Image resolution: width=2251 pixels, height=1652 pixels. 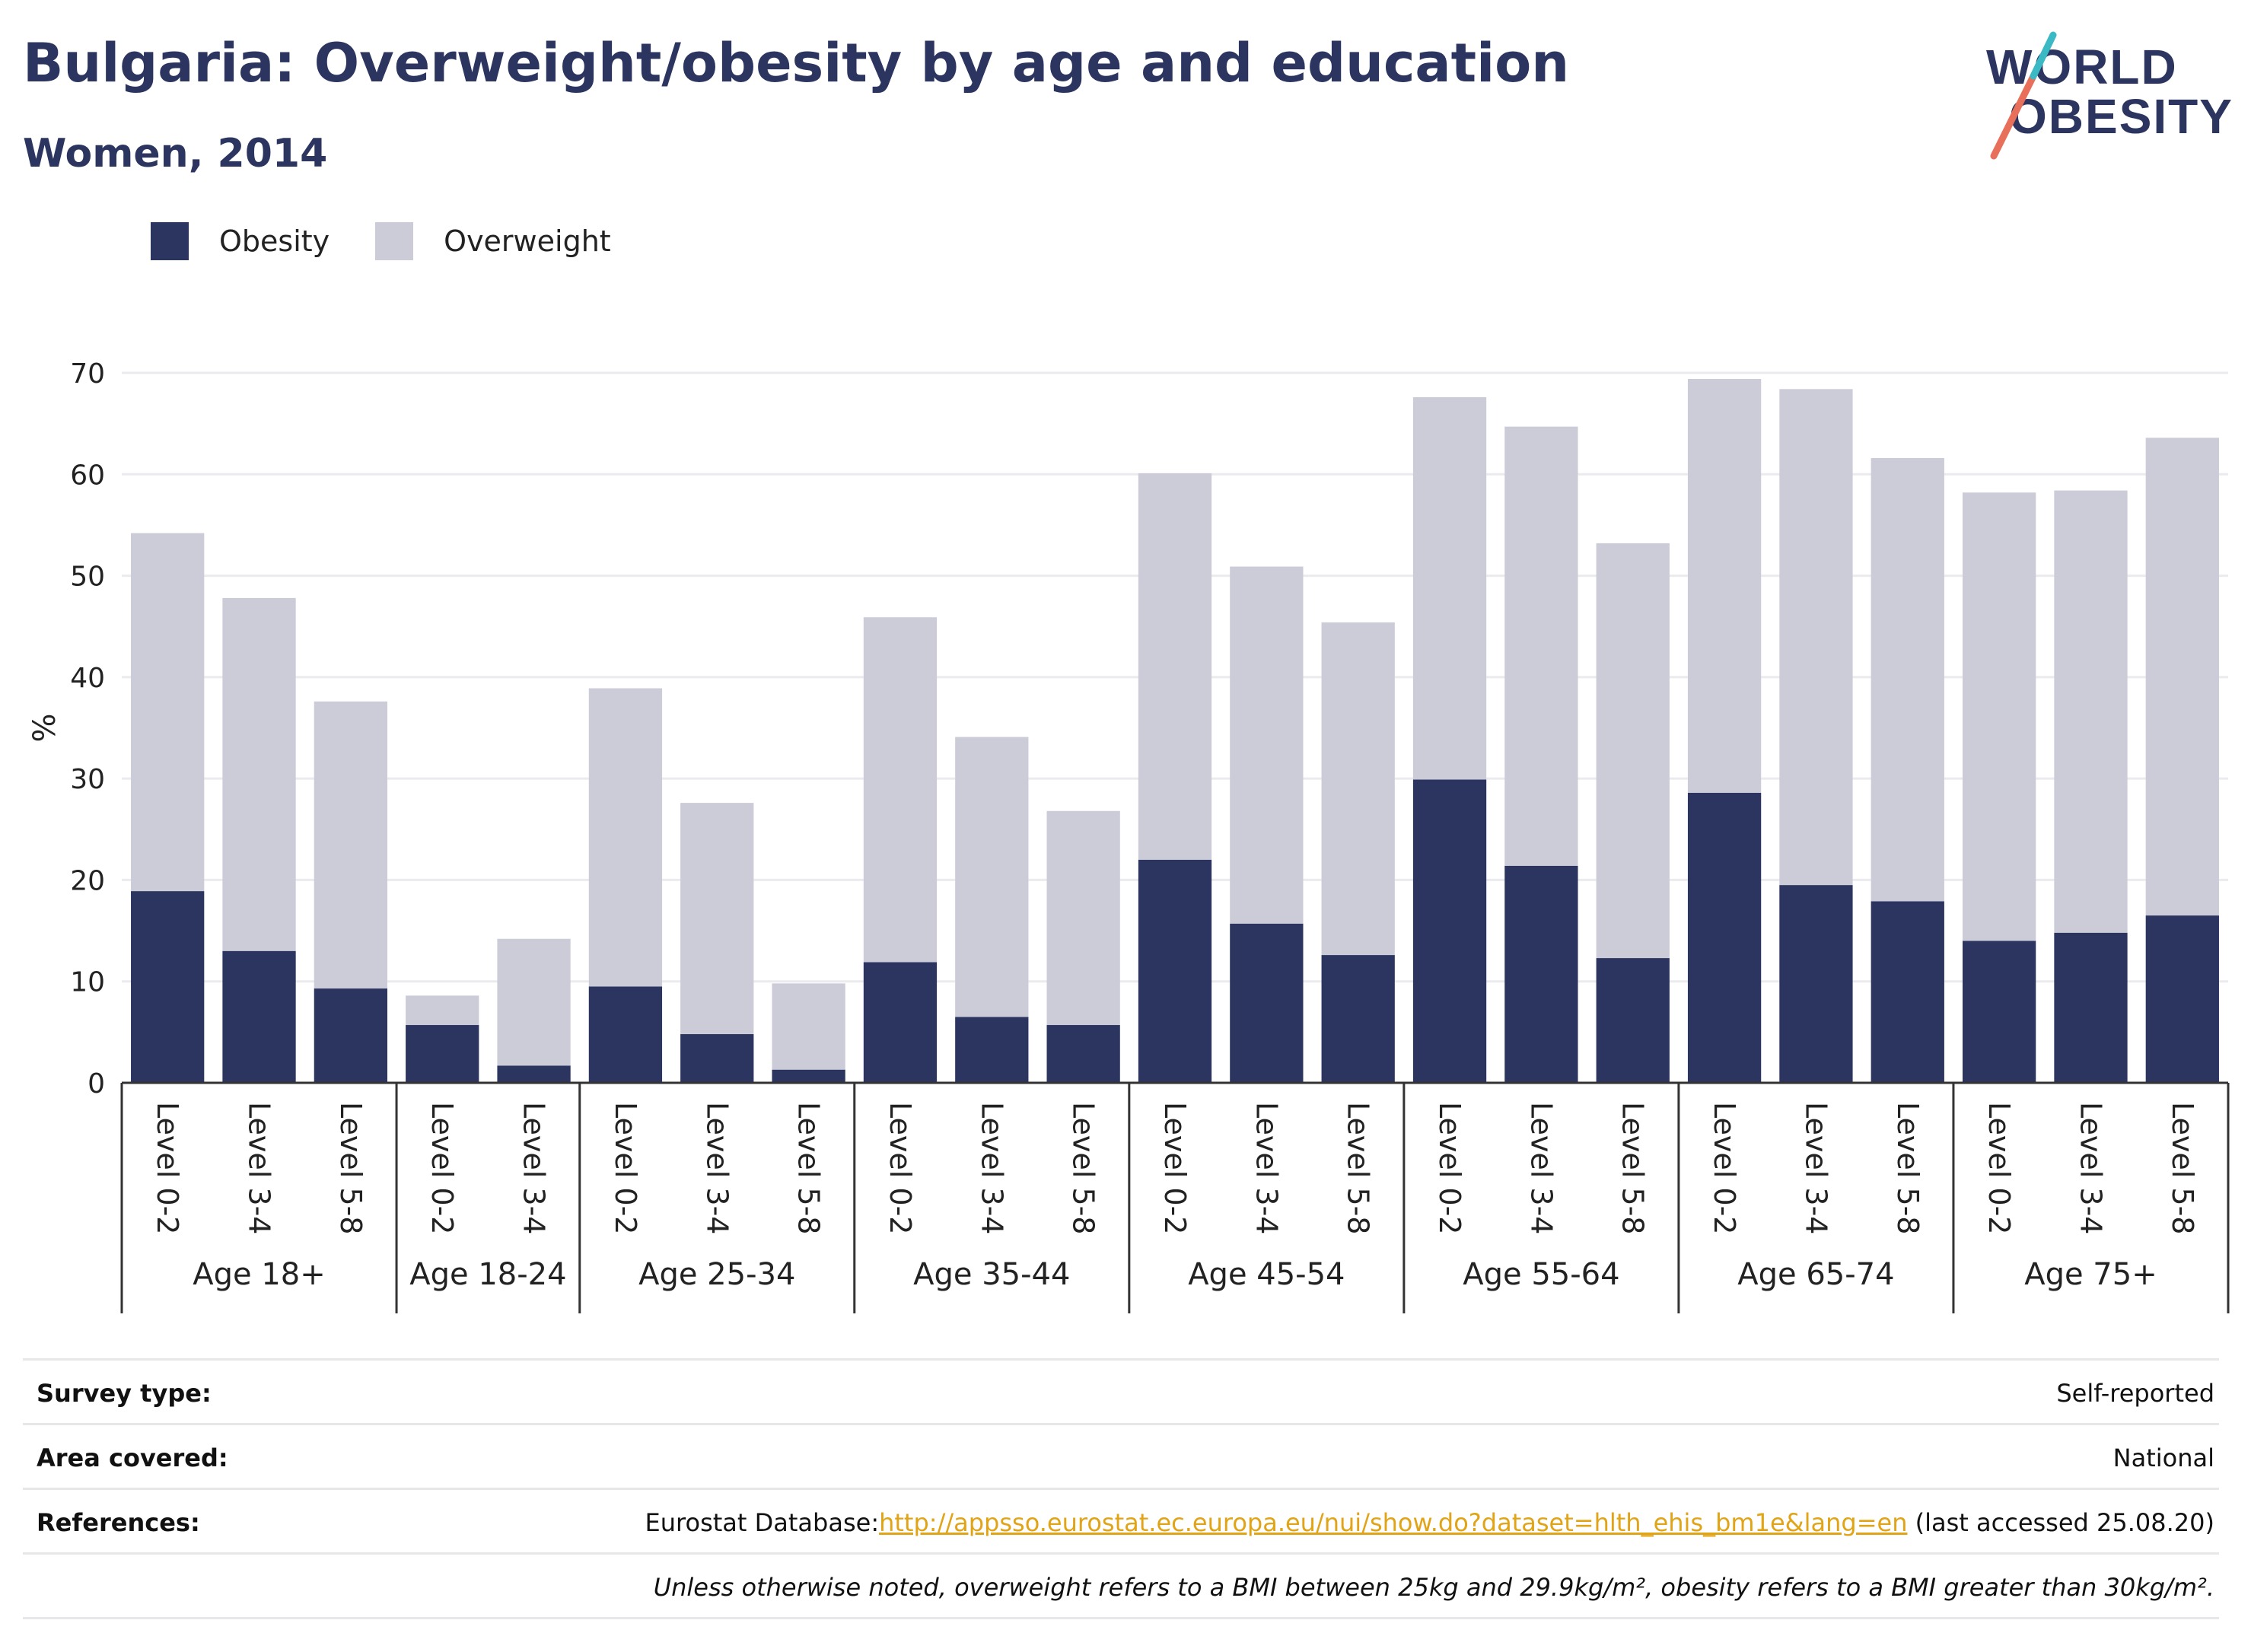 What do you see at coordinates (2090, 1274) in the screenshot?
I see `group-label: Age 75+` at bounding box center [2090, 1274].